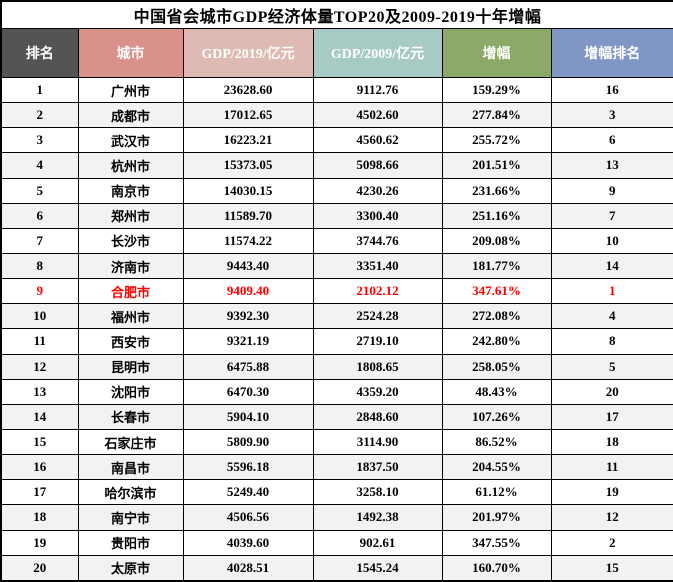 The height and width of the screenshot is (582, 673). Describe the element at coordinates (377, 240) in the screenshot. I see `cell-gdp2009: 3744.76` at that location.